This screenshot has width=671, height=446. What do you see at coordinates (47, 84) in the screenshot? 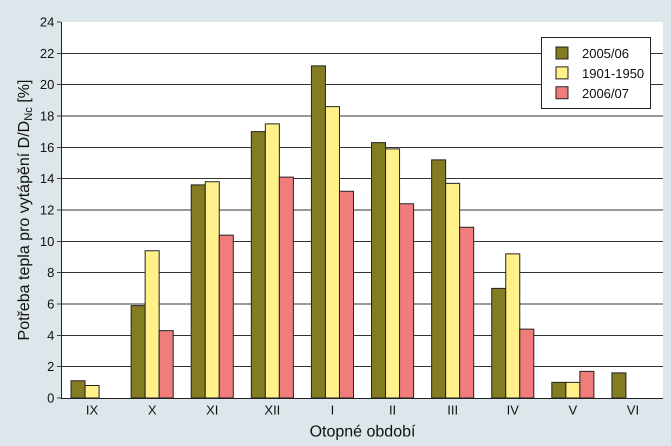
I see `y-tick-label: 20` at bounding box center [47, 84].